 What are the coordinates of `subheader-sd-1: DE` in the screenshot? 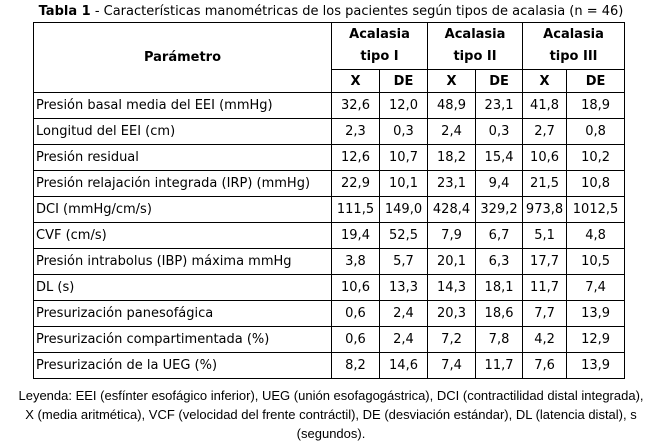 It's located at (403, 81).